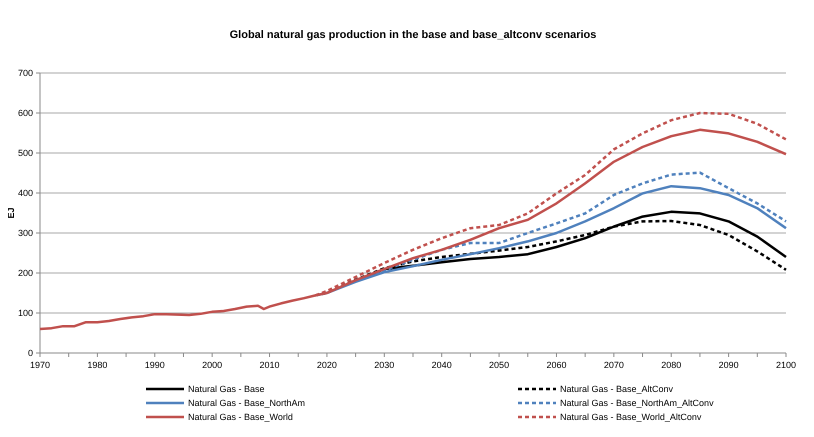 Image resolution: width=814 pixels, height=437 pixels. I want to click on chart-title: Global natural gas production in the base and base_altconv scenarios, so click(413, 35).